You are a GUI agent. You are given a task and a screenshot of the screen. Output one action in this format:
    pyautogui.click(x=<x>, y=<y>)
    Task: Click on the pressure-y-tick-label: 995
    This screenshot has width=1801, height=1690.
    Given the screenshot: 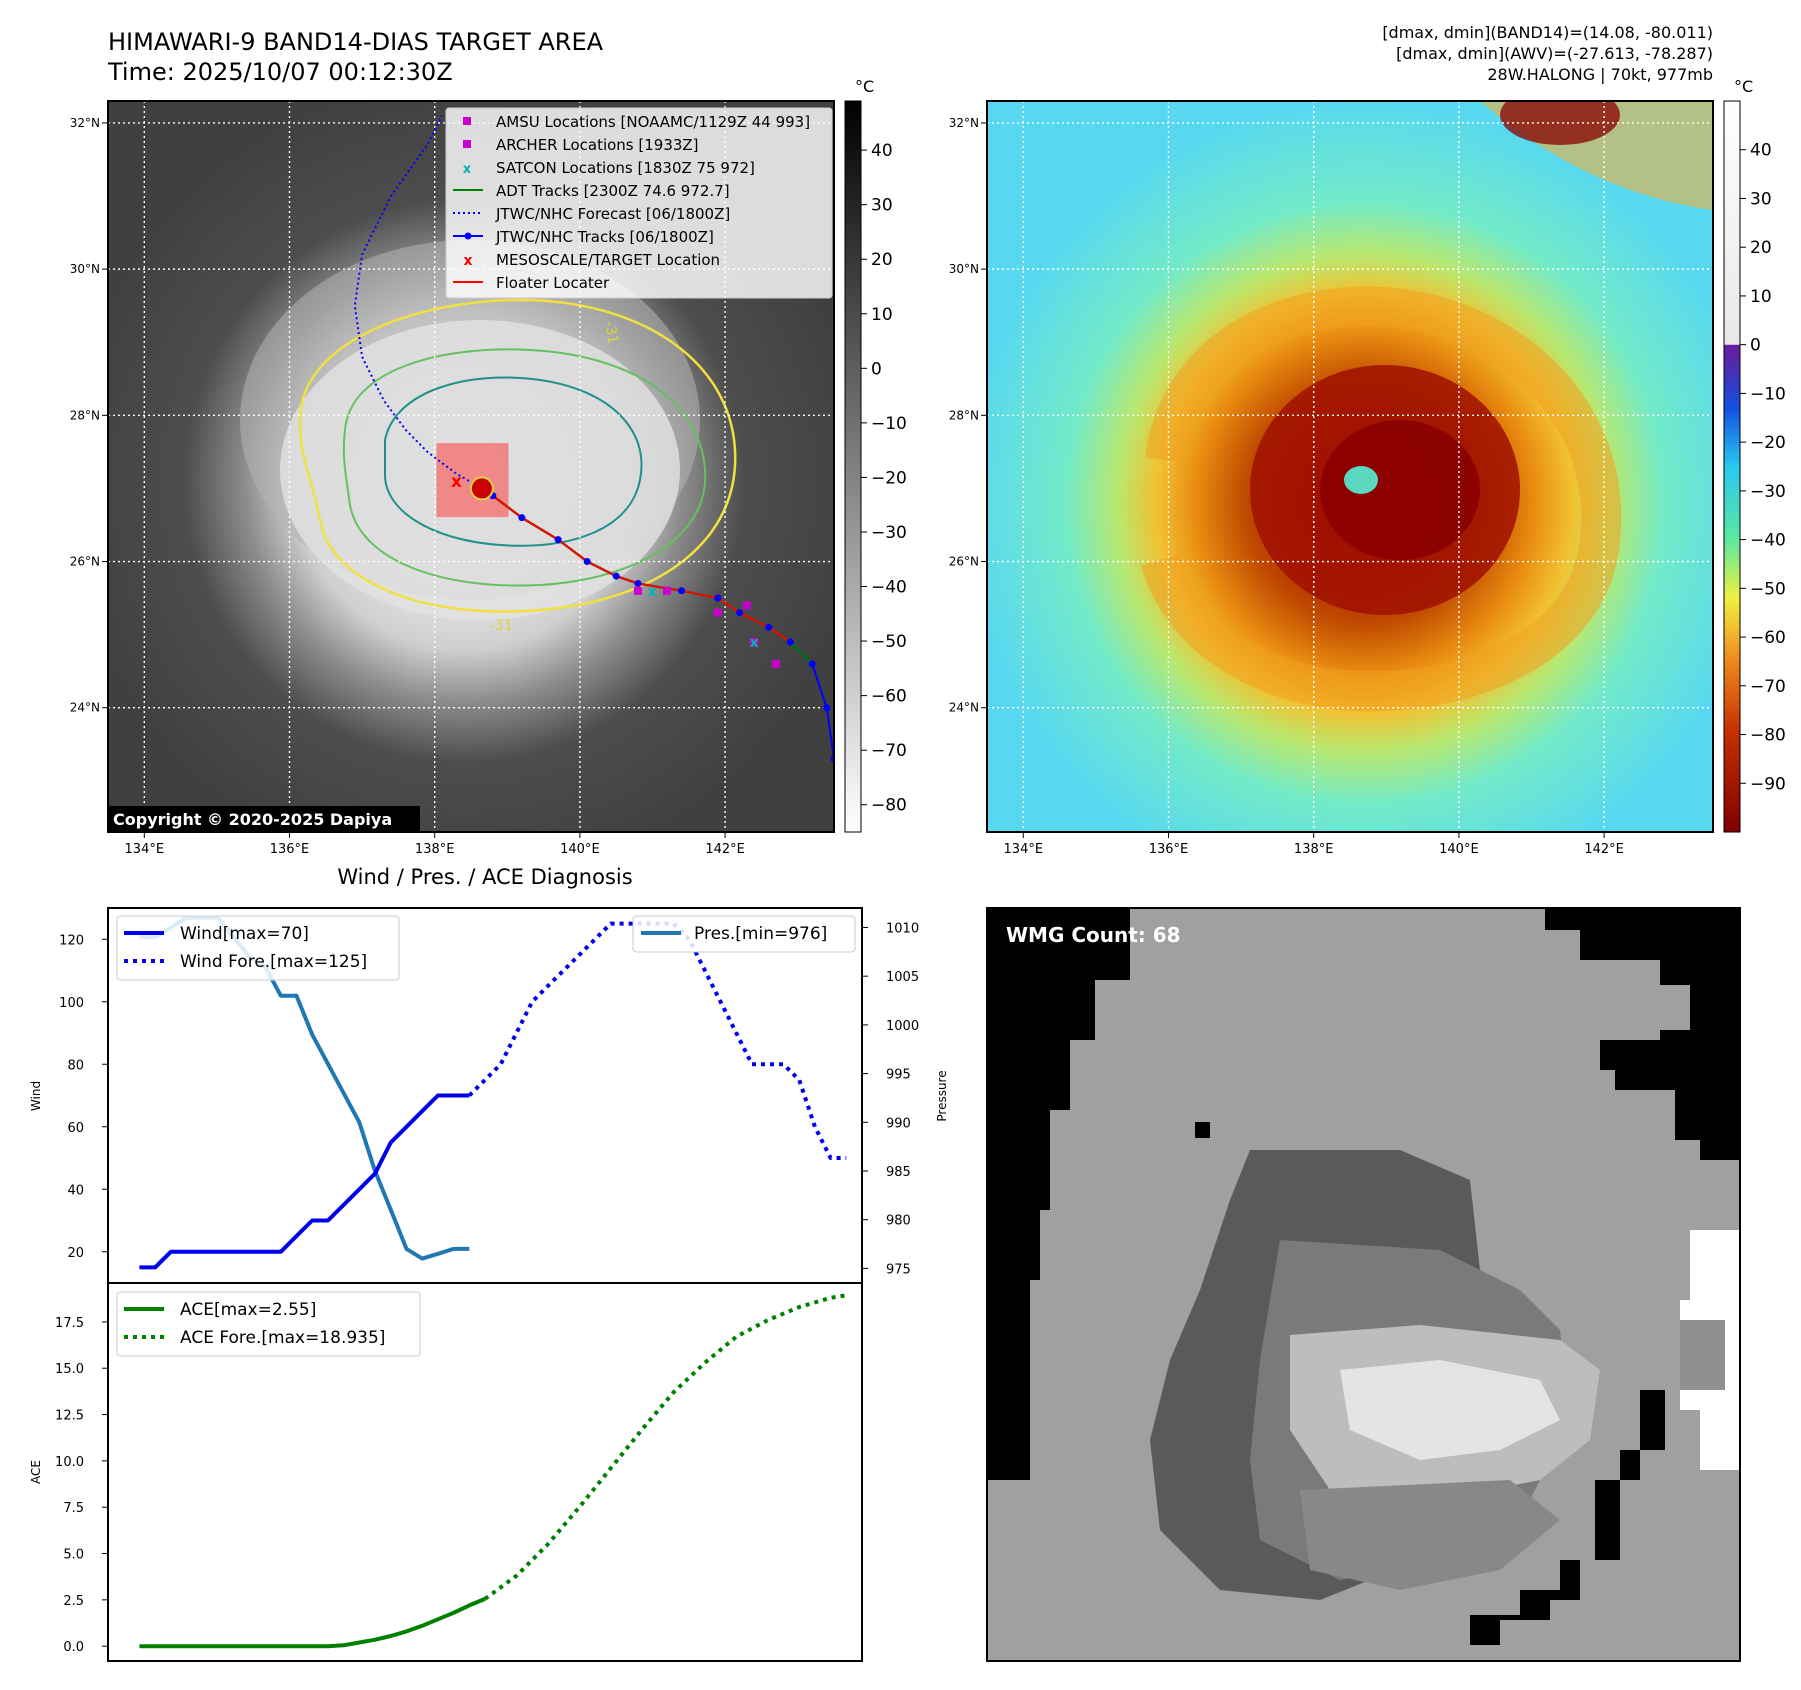 What is the action you would take?
    pyautogui.click(x=898, y=1075)
    